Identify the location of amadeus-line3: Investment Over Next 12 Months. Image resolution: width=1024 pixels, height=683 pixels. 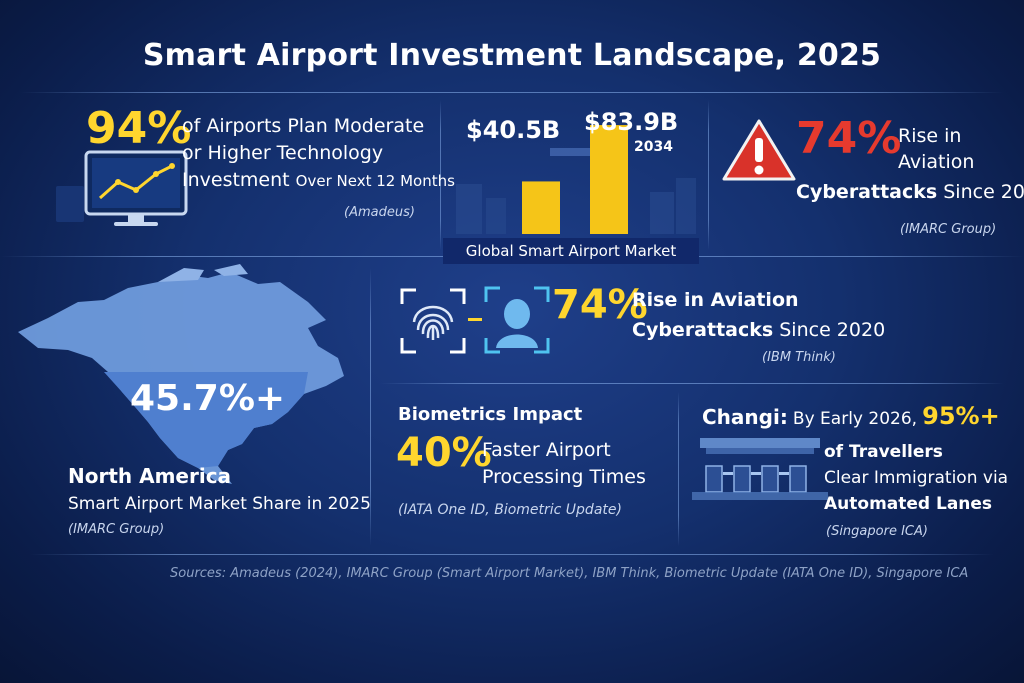
(318, 181).